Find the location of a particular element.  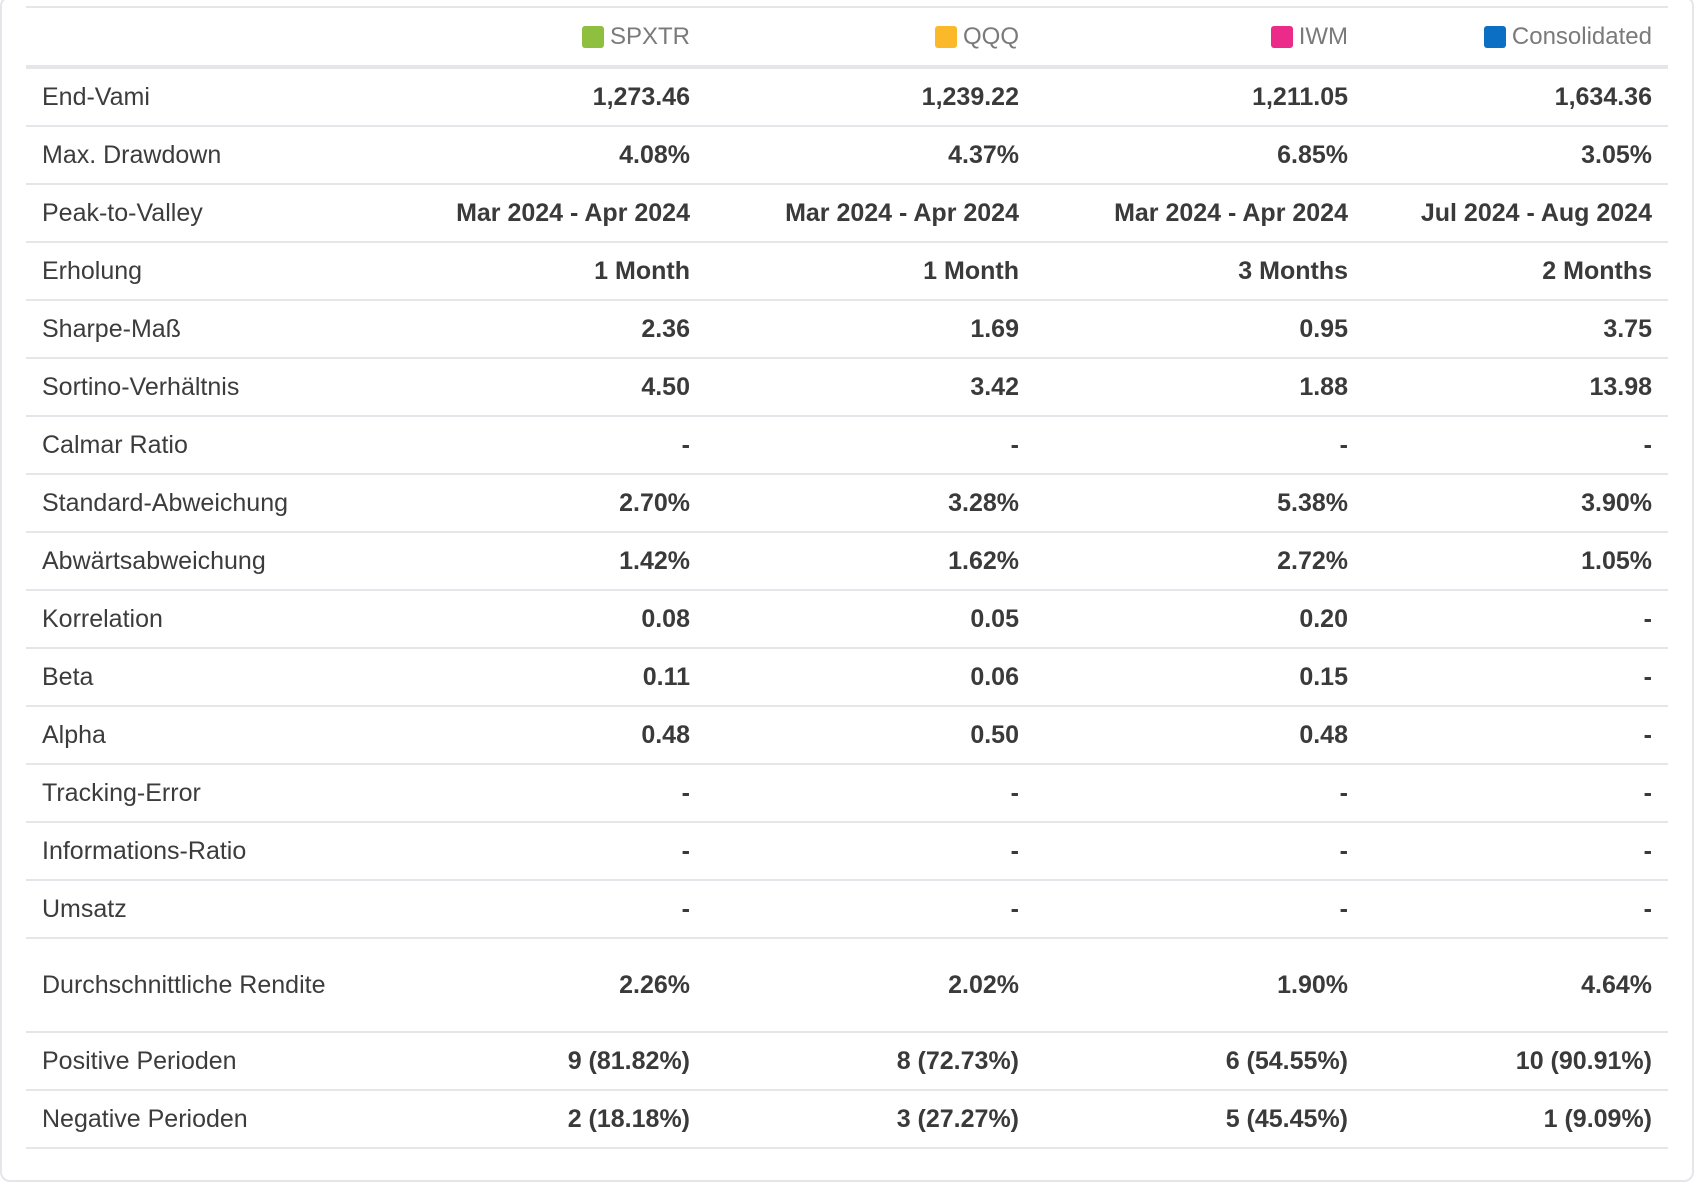

legend-label-qqq: QQQ is located at coordinates (990, 36).